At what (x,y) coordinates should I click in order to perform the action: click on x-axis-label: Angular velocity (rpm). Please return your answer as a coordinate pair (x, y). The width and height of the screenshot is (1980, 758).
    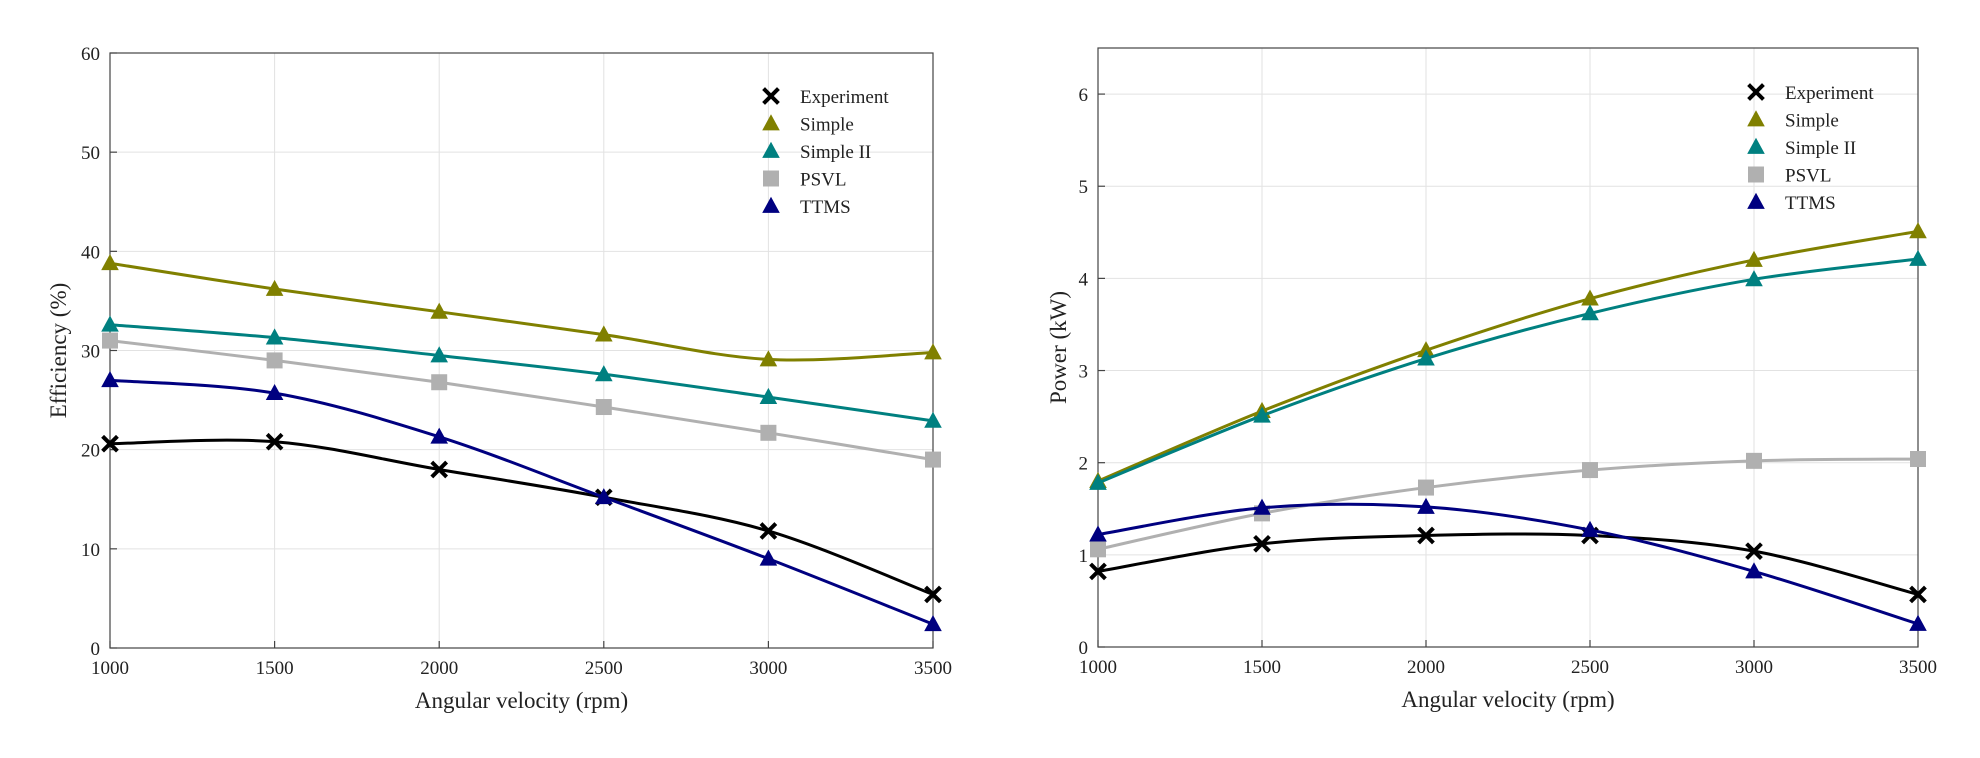
    Looking at the image, I should click on (1507, 699).